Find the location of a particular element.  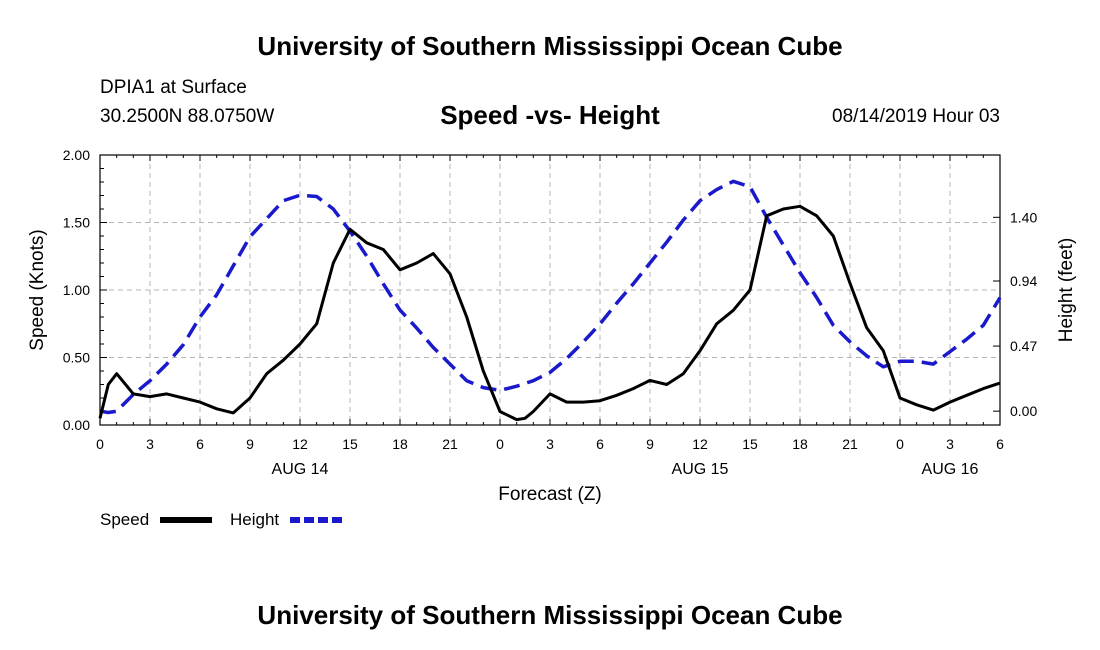

station-name: DPIA1 at Surface is located at coordinates (173, 87).